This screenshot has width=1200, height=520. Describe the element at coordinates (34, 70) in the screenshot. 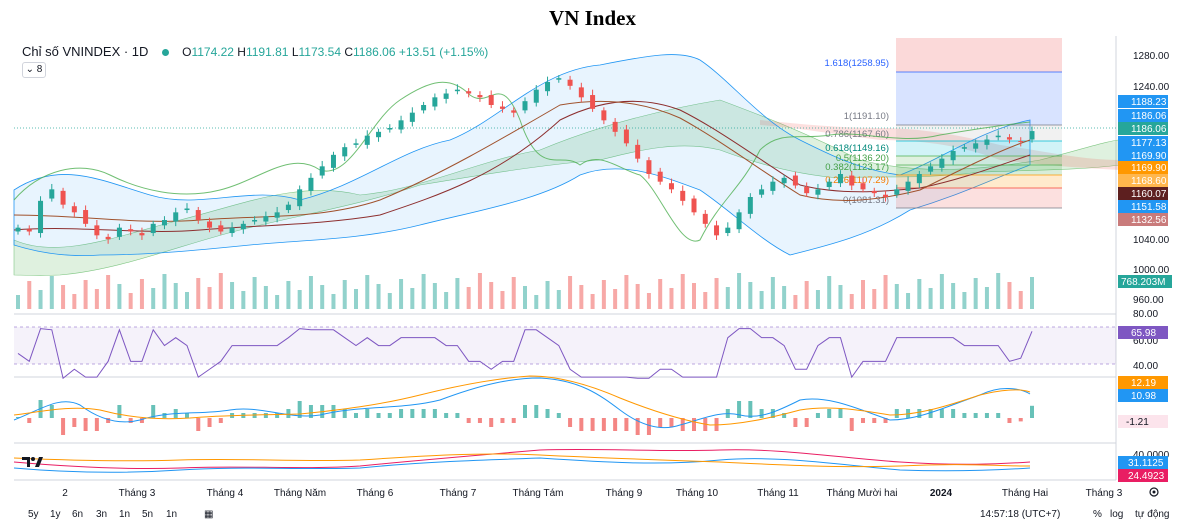

I see `indicator-toggle-button: ⌄ 8` at that location.